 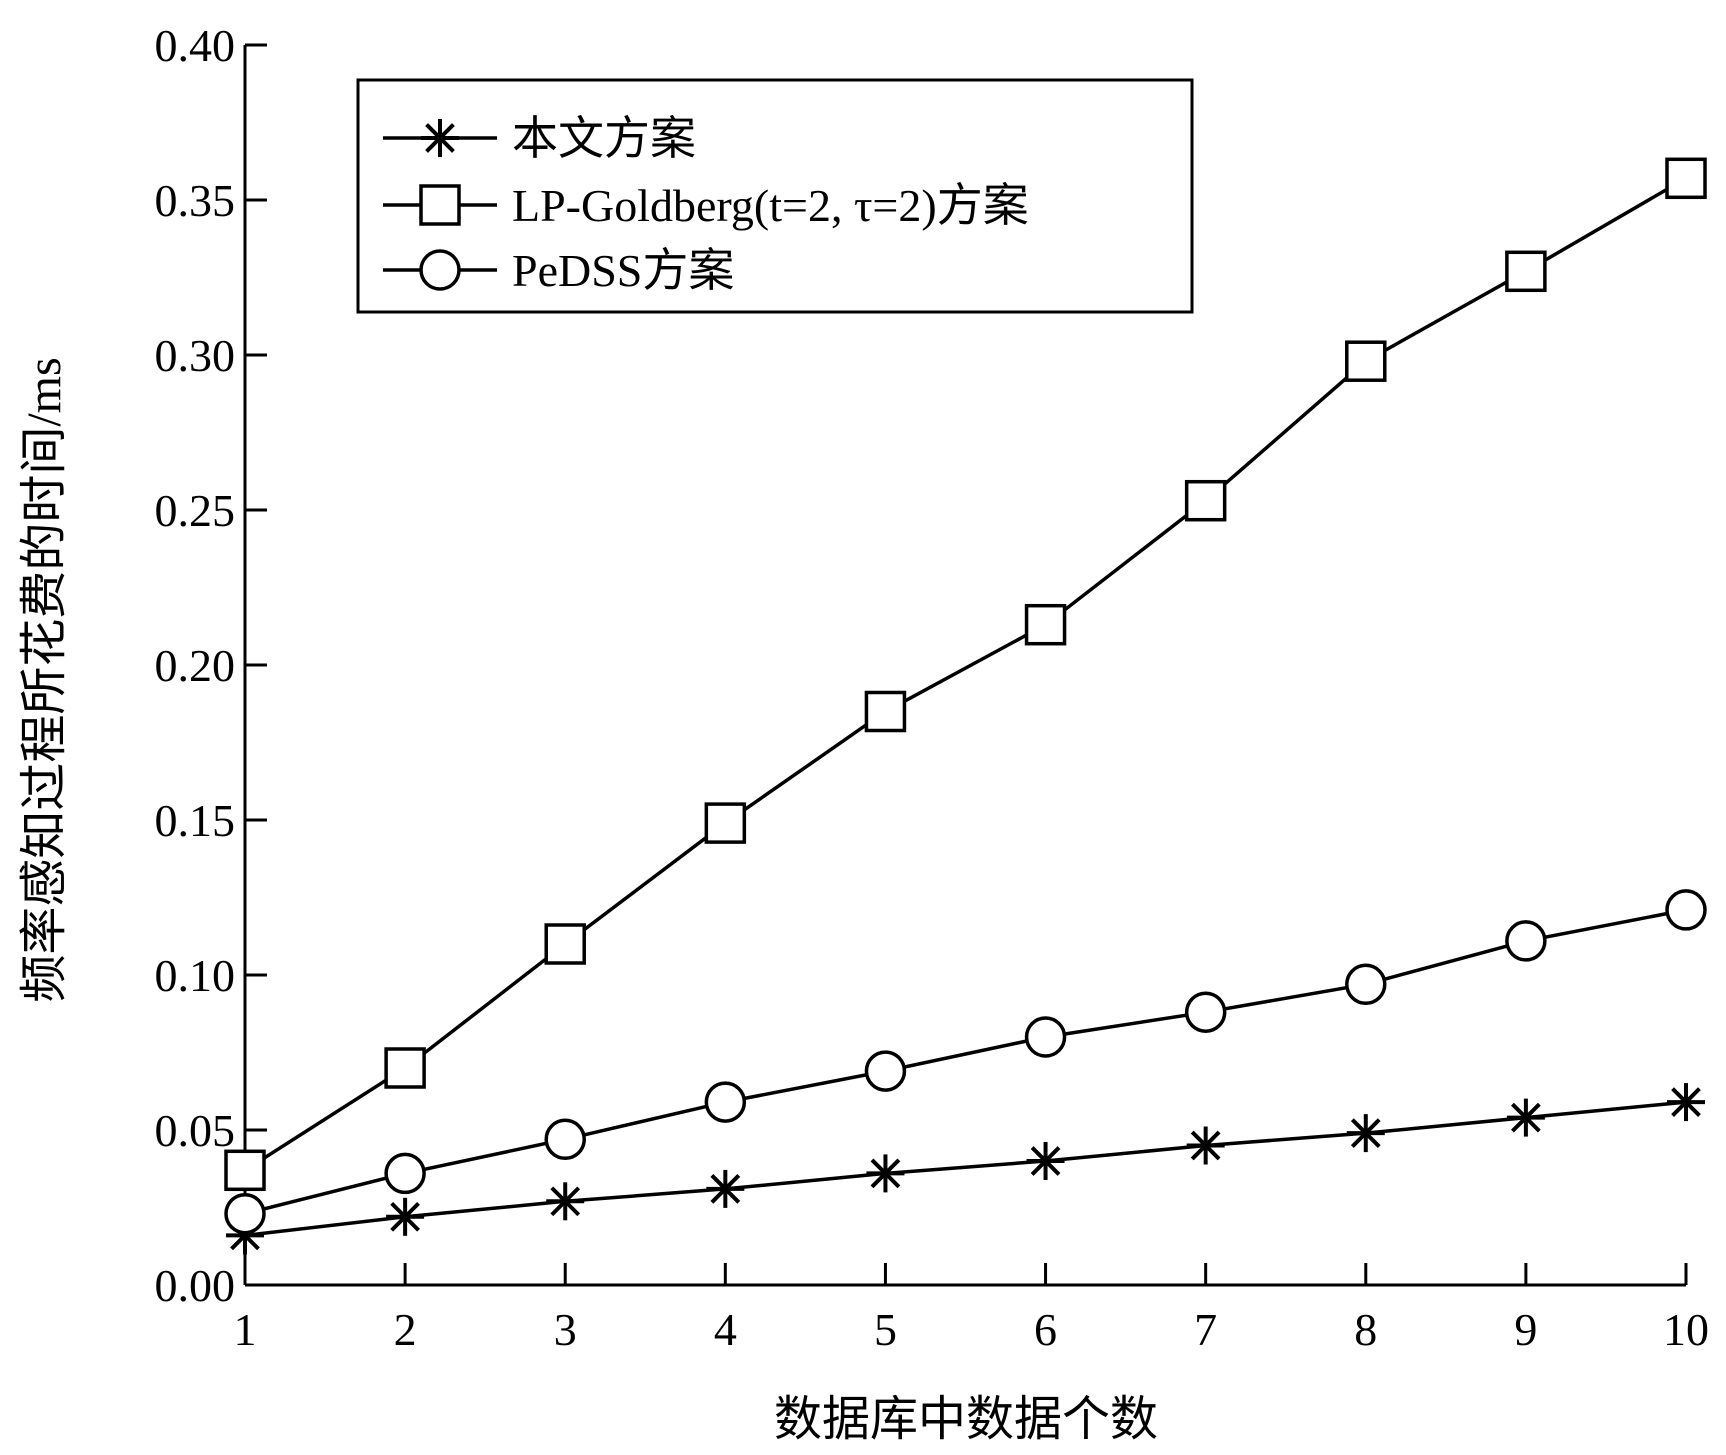 What do you see at coordinates (44, 679) in the screenshot?
I see `y-axis-label: 频率感知过程所花费的时间/ms` at bounding box center [44, 679].